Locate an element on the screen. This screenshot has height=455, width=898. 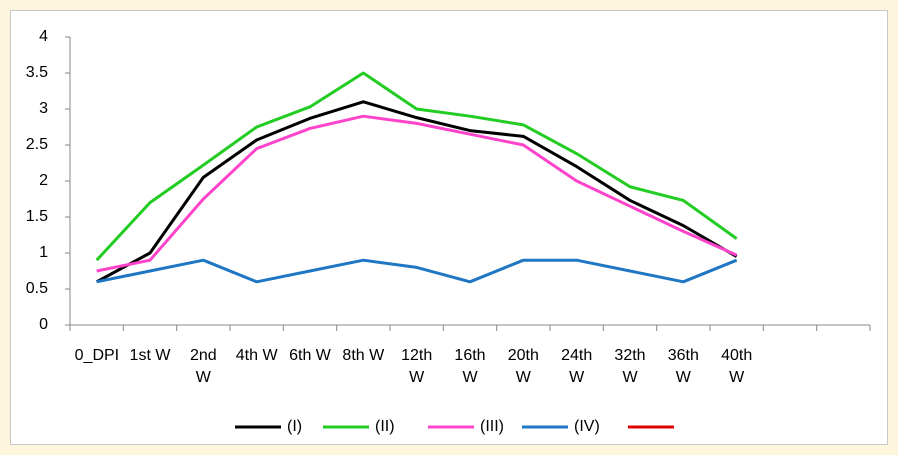
y-tick-label: 4 is located at coordinates (43, 36).